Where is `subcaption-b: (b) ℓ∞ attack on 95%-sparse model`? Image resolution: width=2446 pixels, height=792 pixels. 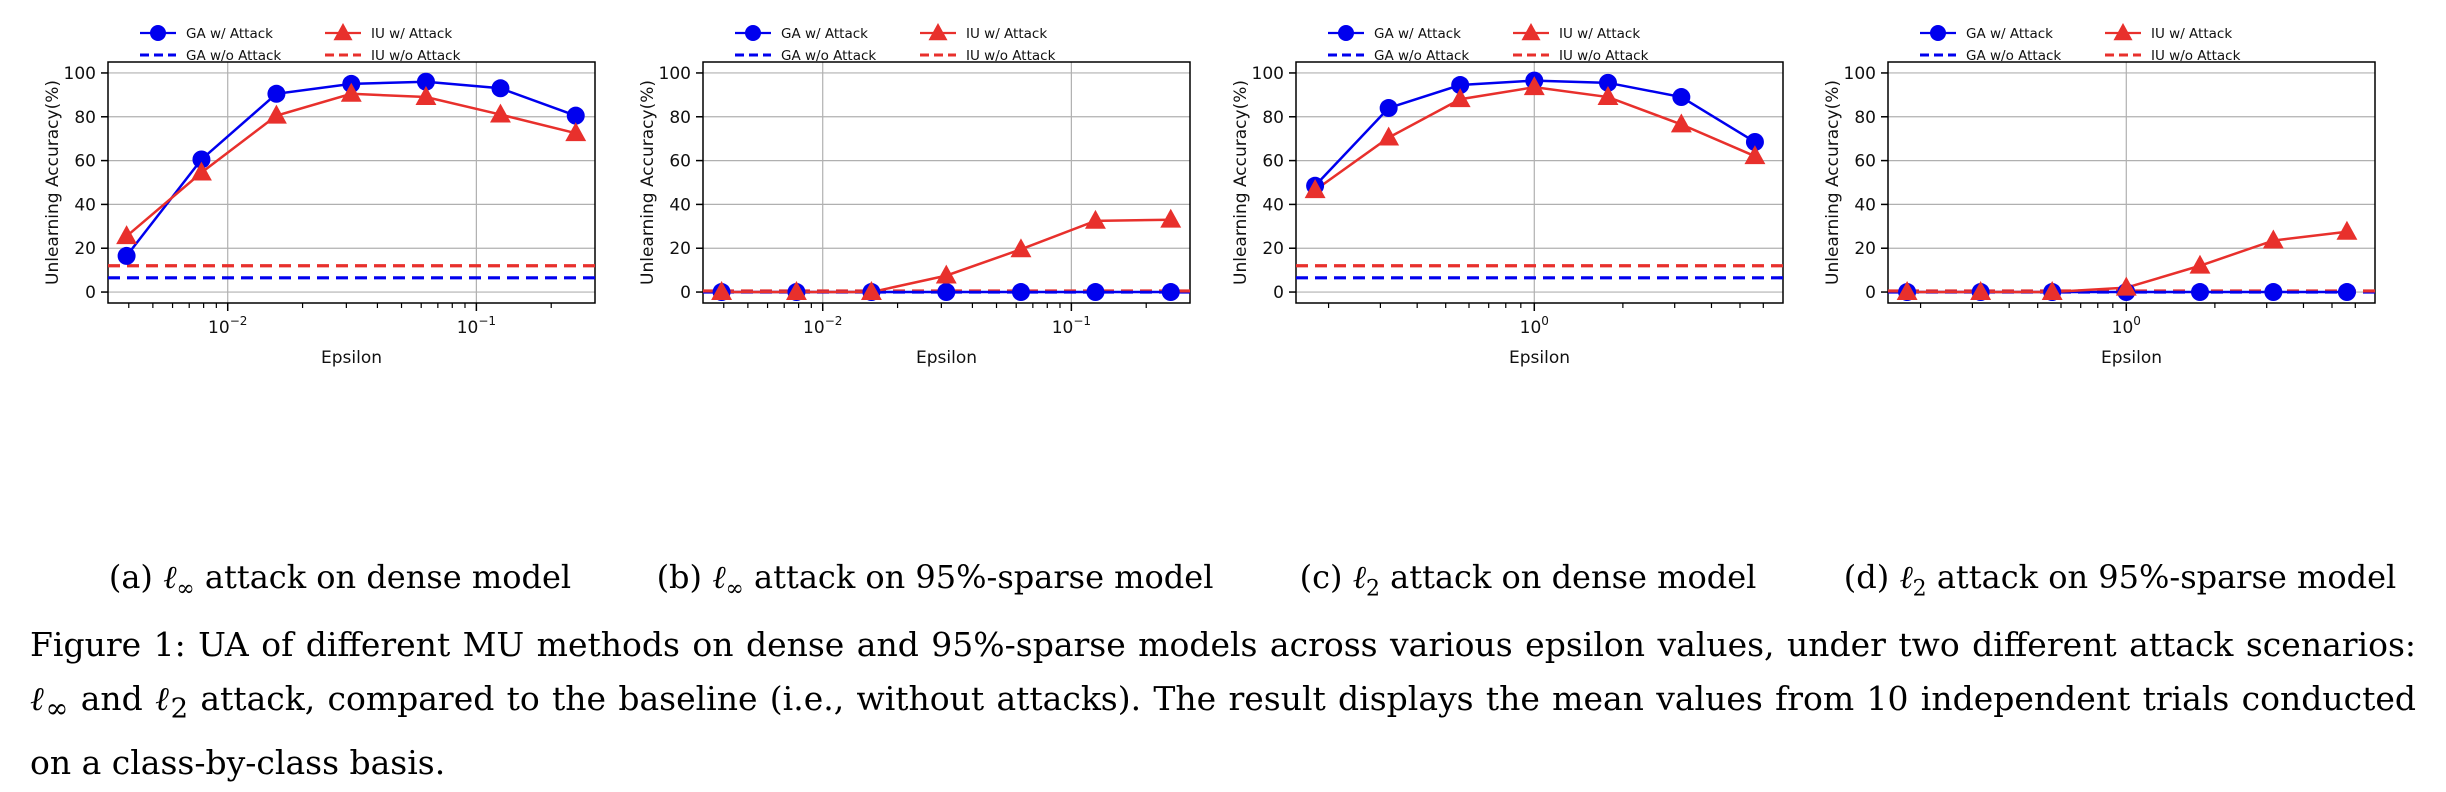
subcaption-b: (b) ℓ∞ attack on 95%-sparse model is located at coordinates (935, 579).